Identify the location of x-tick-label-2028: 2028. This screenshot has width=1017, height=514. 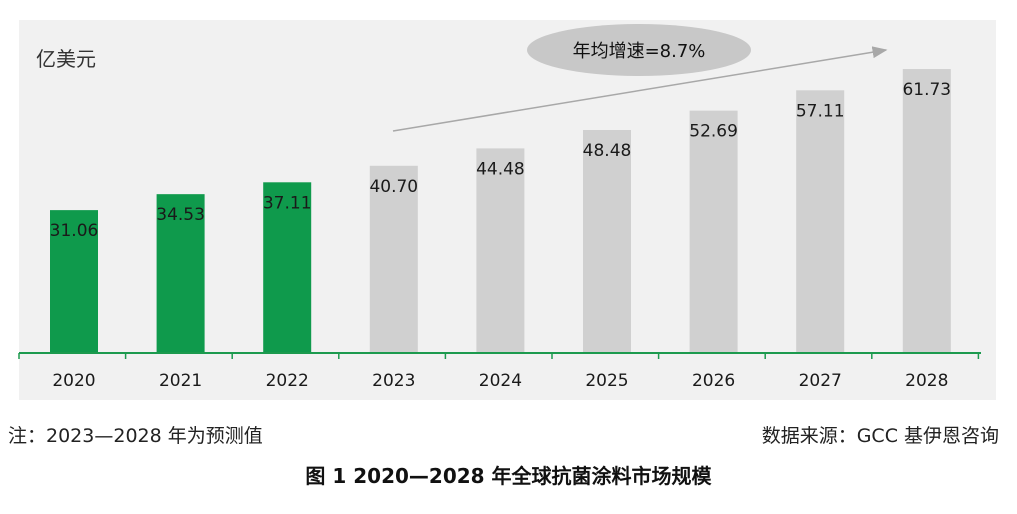
(926, 381).